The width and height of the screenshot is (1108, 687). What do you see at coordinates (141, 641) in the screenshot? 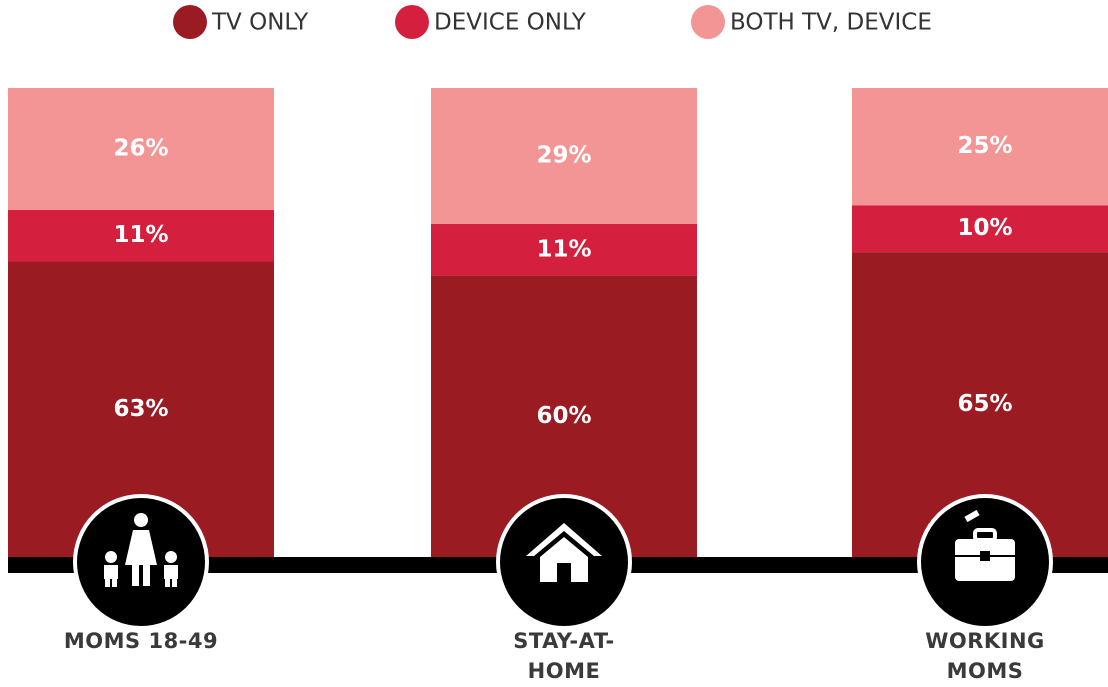
I see `category-label: MOMS 18-49` at bounding box center [141, 641].